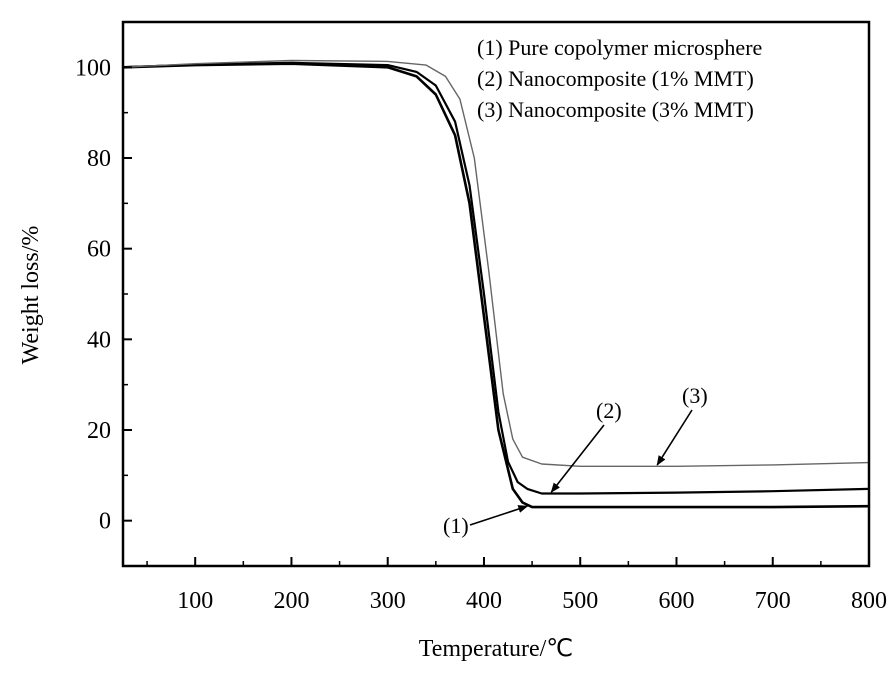  Describe the element at coordinates (456, 525) in the screenshot. I see `annotation-label-1: (1)` at that location.